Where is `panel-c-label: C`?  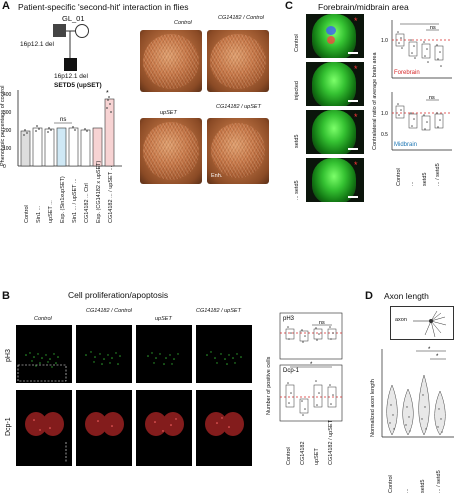 panel-c-label: C is located at coordinates (289, 6).